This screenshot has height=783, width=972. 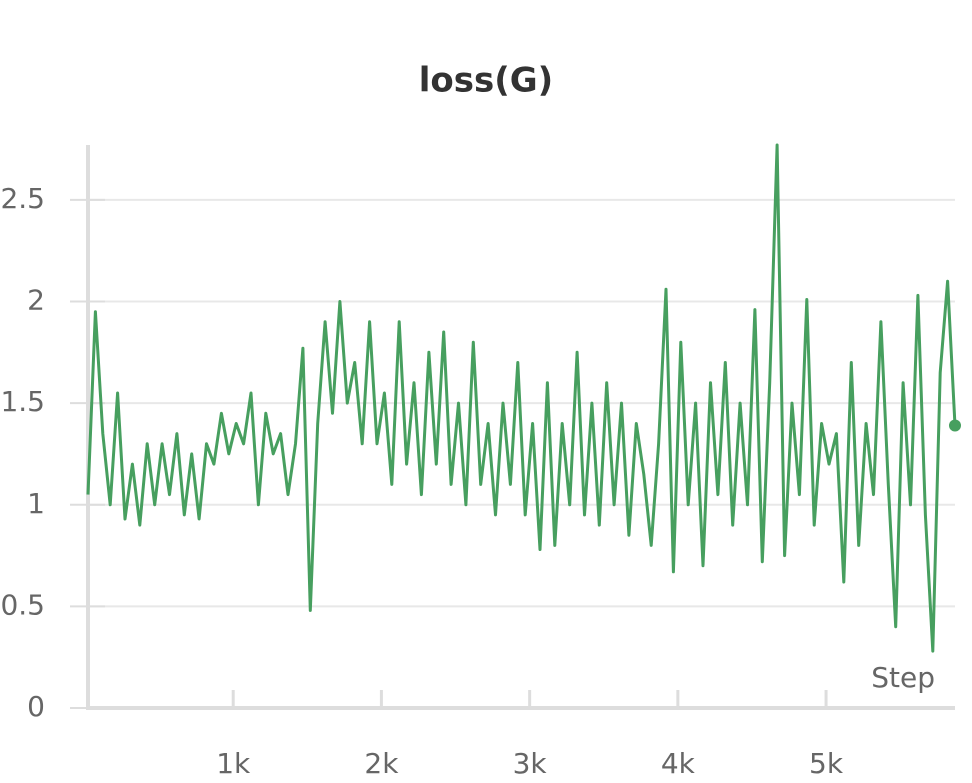 What do you see at coordinates (36, 503) in the screenshot?
I see `y-tick-label: 1` at bounding box center [36, 503].